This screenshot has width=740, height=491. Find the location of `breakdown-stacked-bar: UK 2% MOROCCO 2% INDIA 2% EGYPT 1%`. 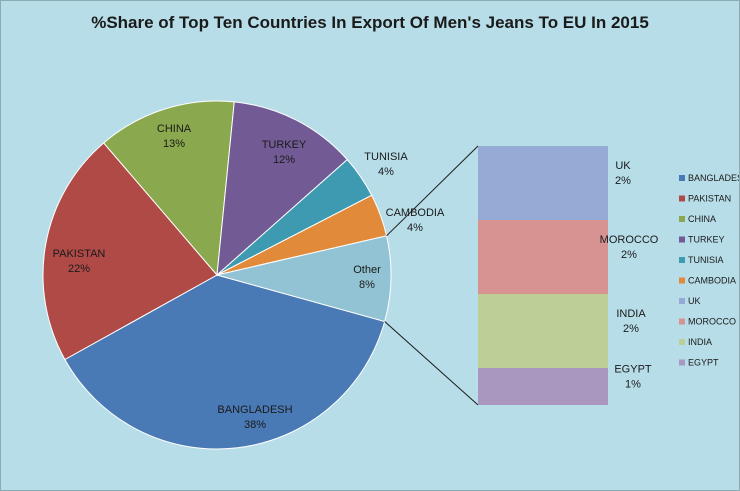

breakdown-stacked-bar: UK 2% MOROCCO 2% INDIA 2% EGYPT 1% is located at coordinates (568, 275).